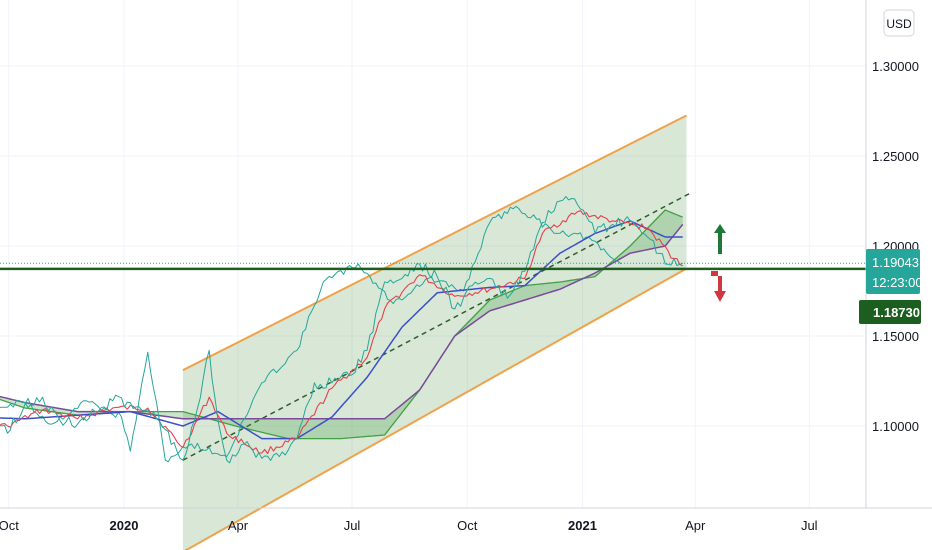 The width and height of the screenshot is (932, 550). I want to click on up-arrow-icon, so click(719, 239).